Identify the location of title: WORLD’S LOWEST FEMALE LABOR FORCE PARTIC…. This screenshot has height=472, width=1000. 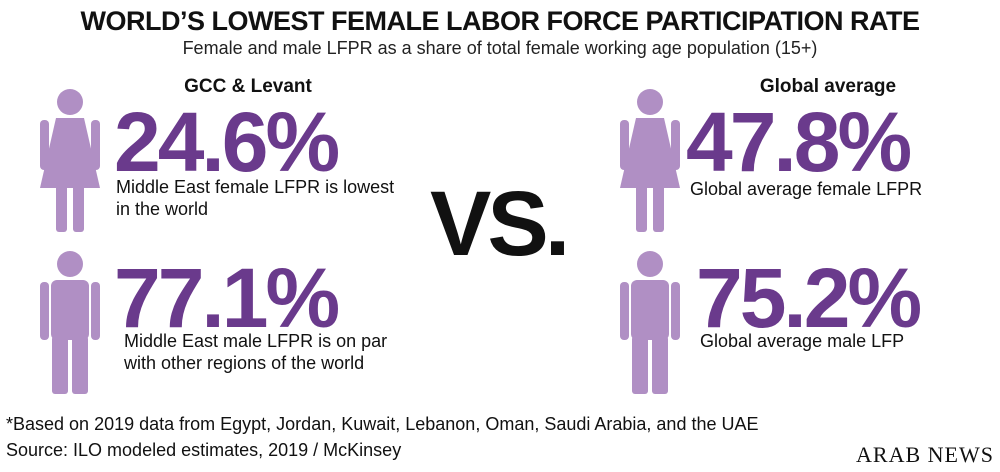
(500, 21).